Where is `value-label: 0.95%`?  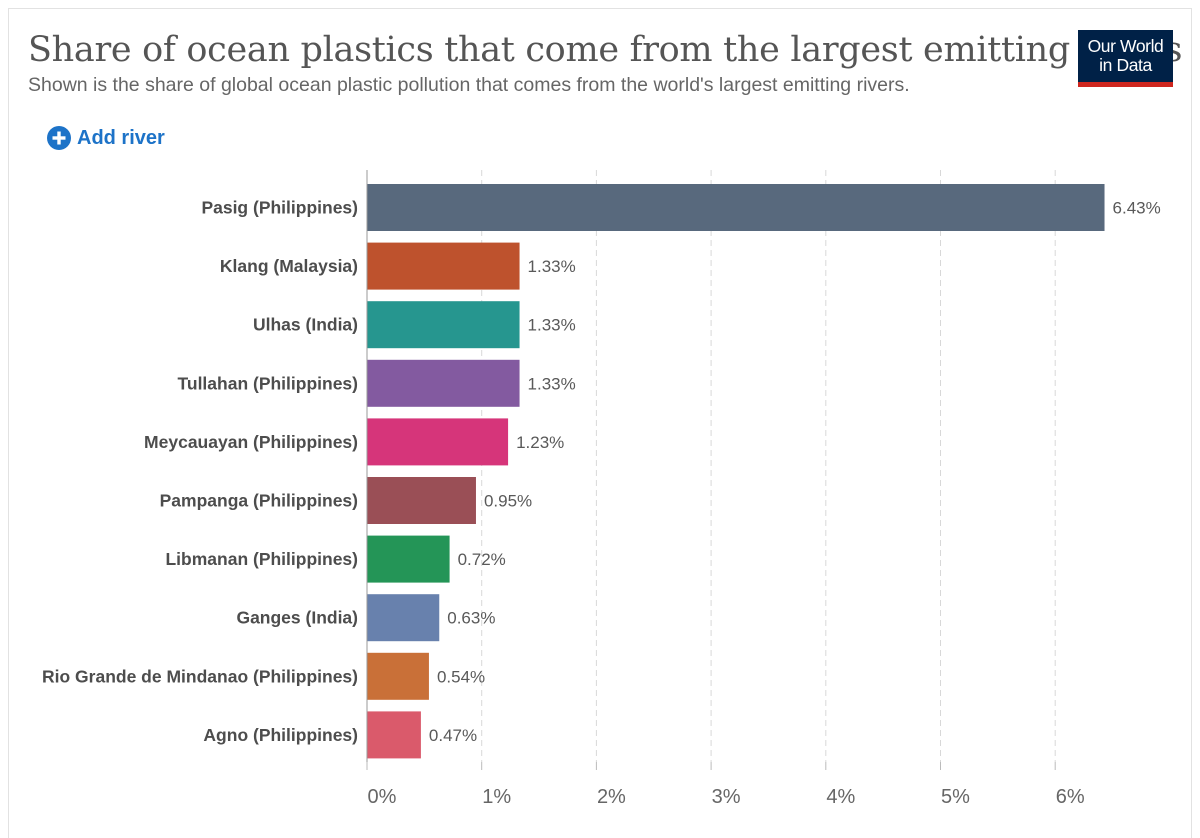
value-label: 0.95% is located at coordinates (508, 501).